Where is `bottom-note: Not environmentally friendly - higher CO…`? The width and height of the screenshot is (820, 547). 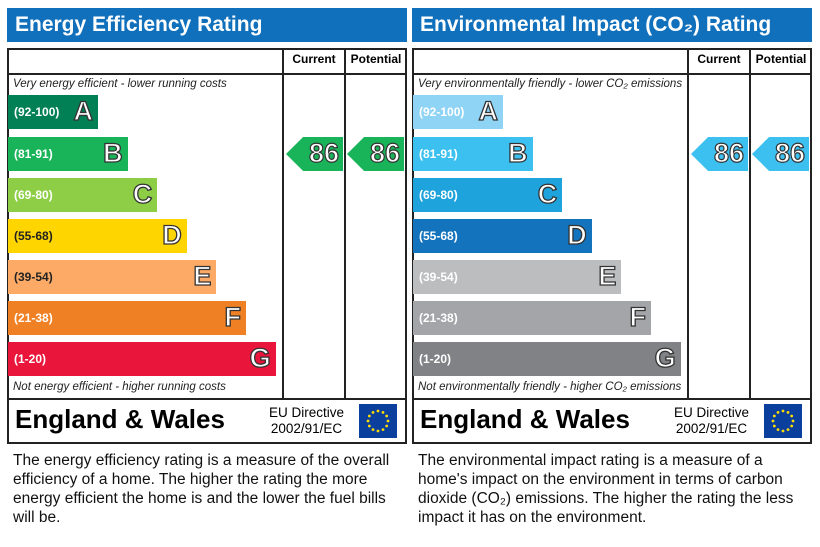
bottom-note: Not environmentally friendly - higher CO… is located at coordinates (550, 387).